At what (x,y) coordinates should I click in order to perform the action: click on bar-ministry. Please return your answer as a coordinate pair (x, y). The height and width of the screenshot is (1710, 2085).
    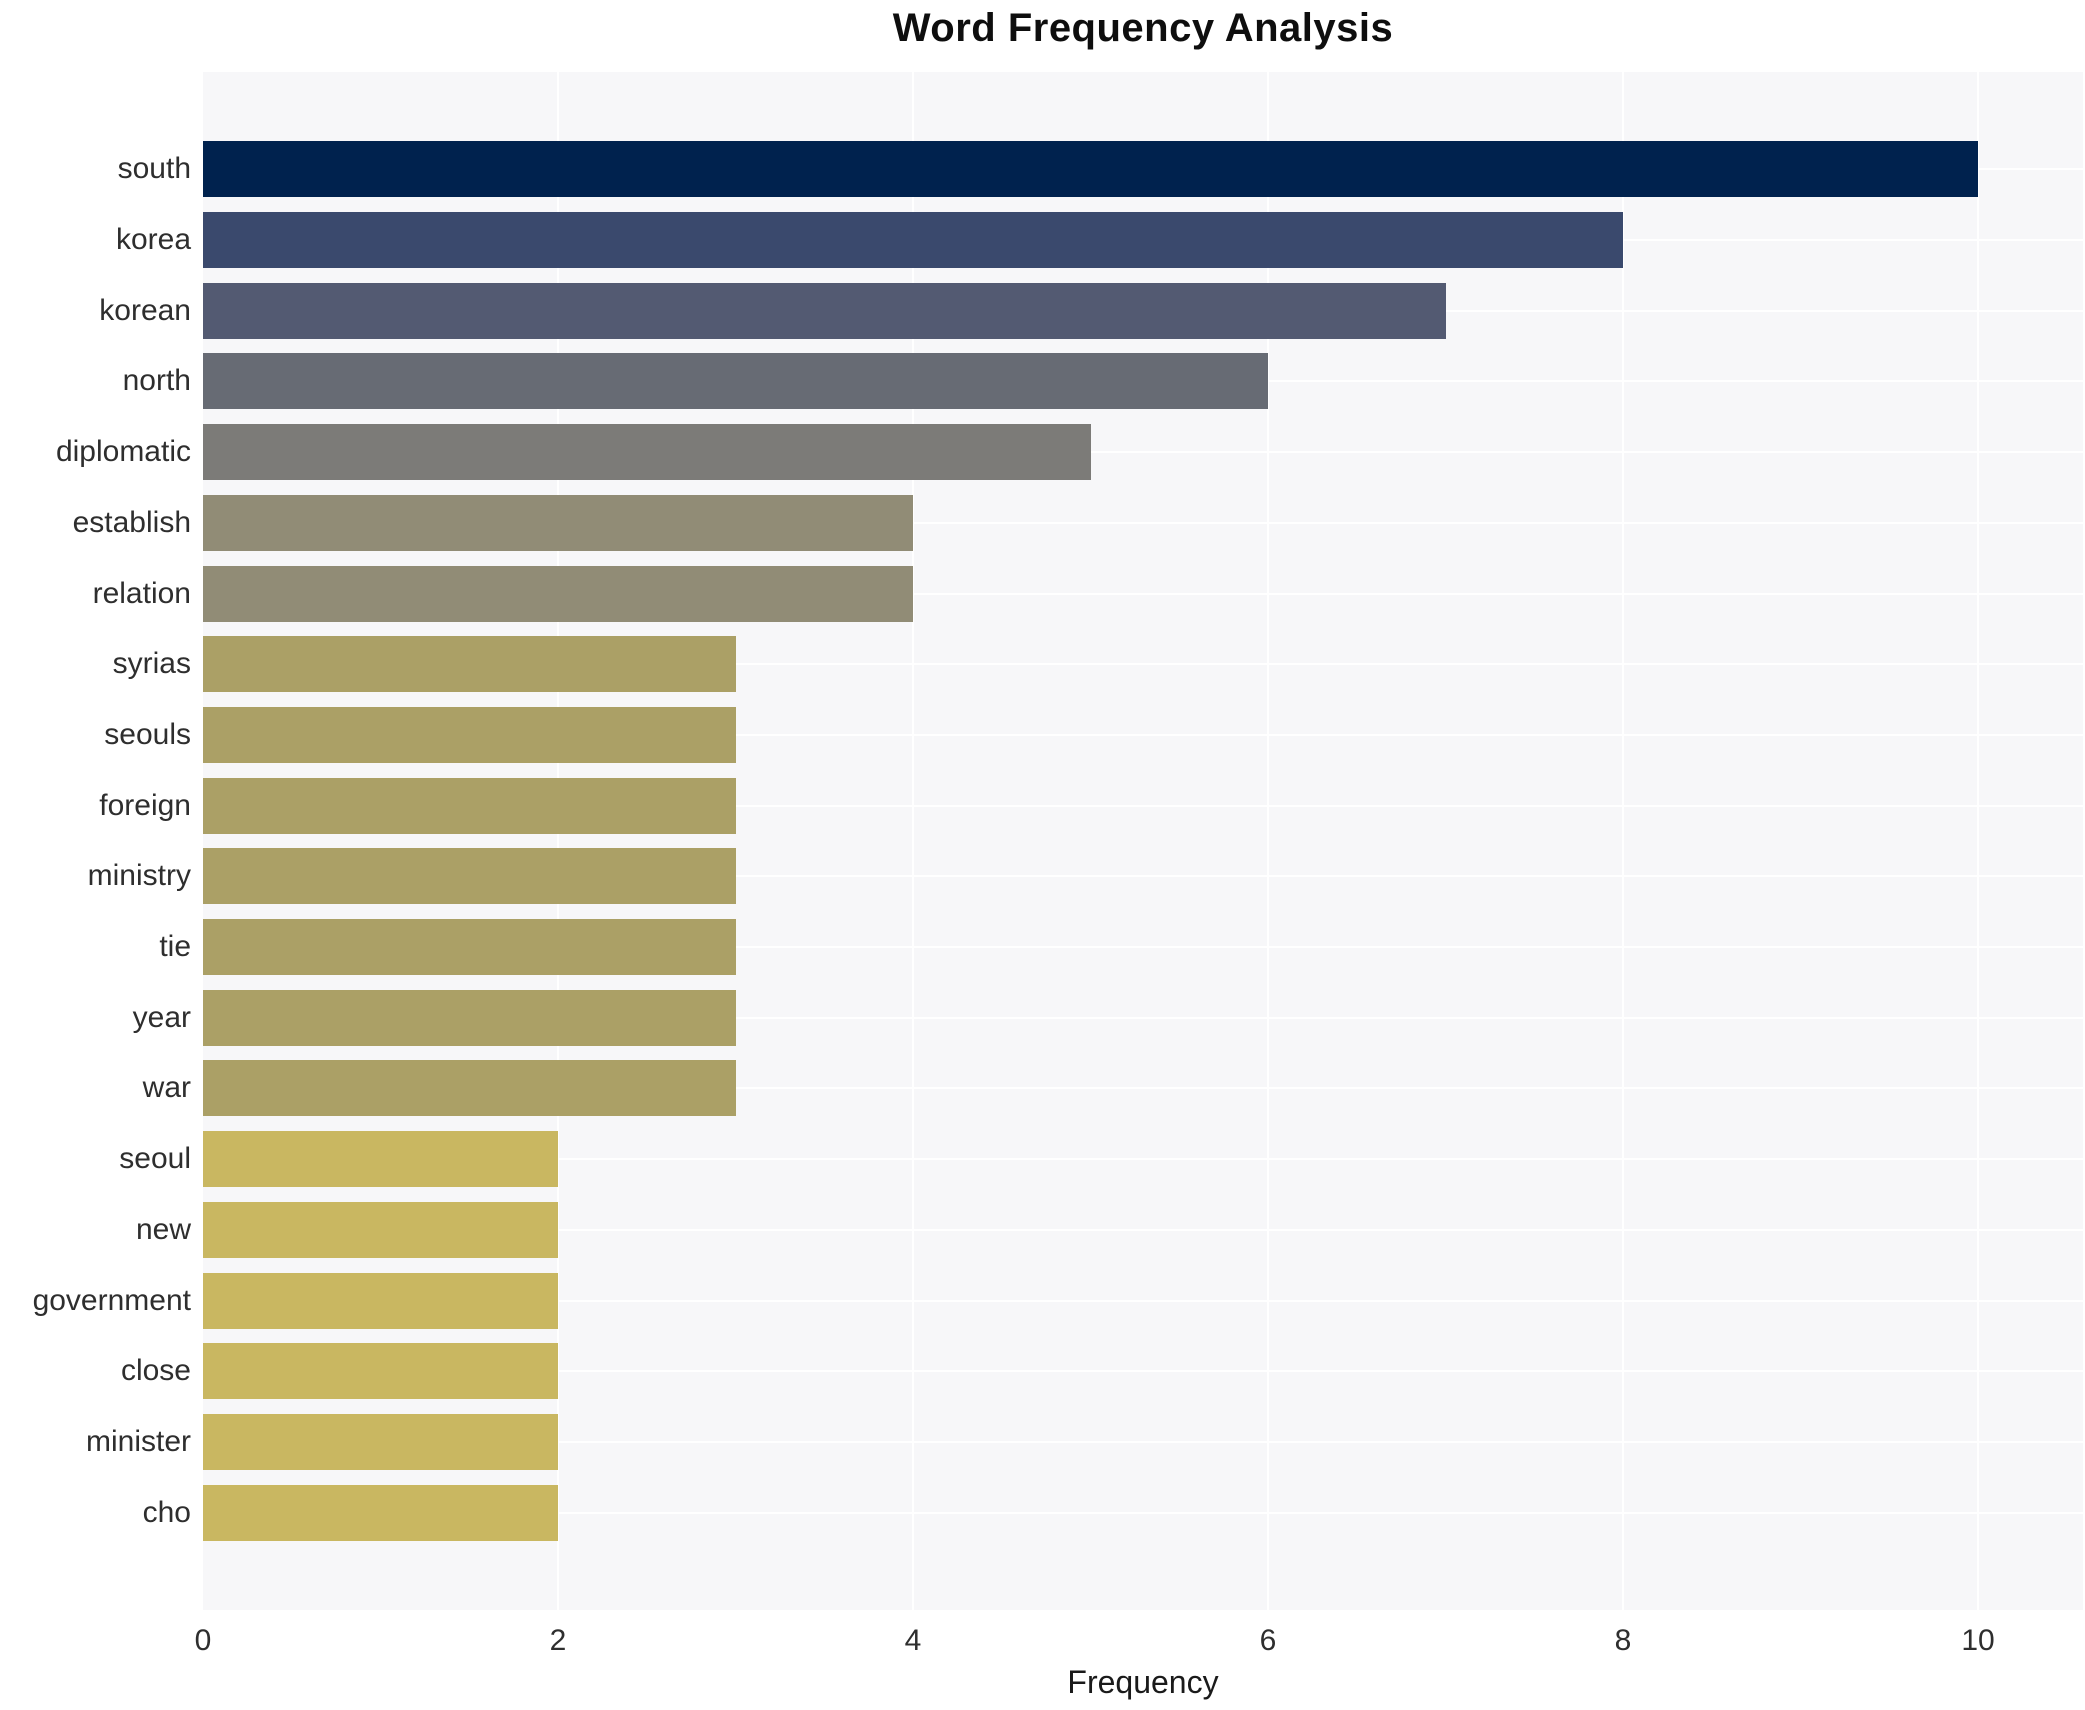
    Looking at the image, I should click on (469, 876).